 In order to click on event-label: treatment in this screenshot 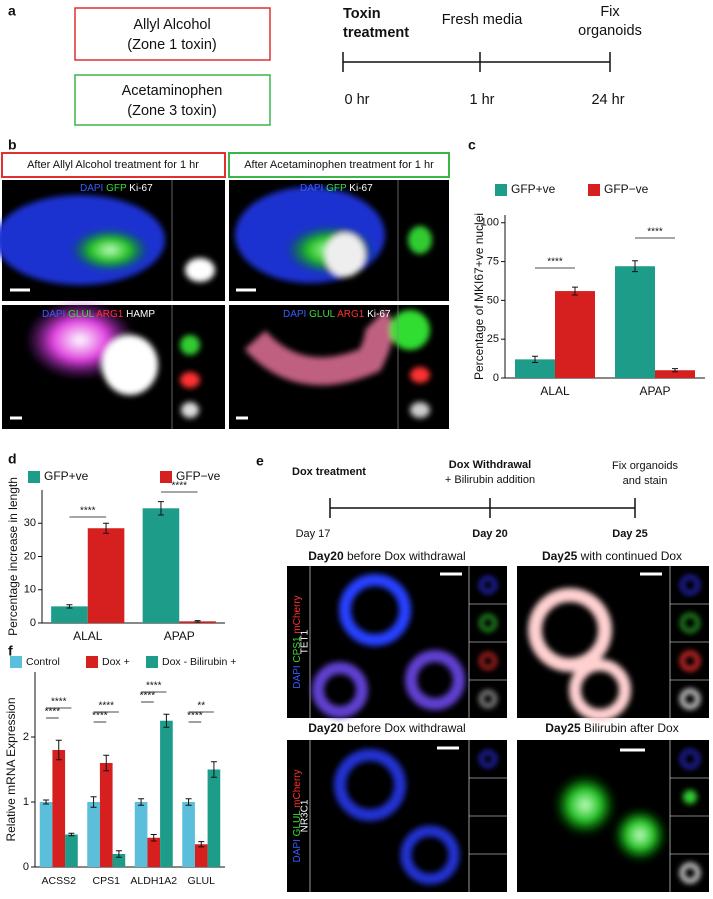, I will do `click(376, 33)`.